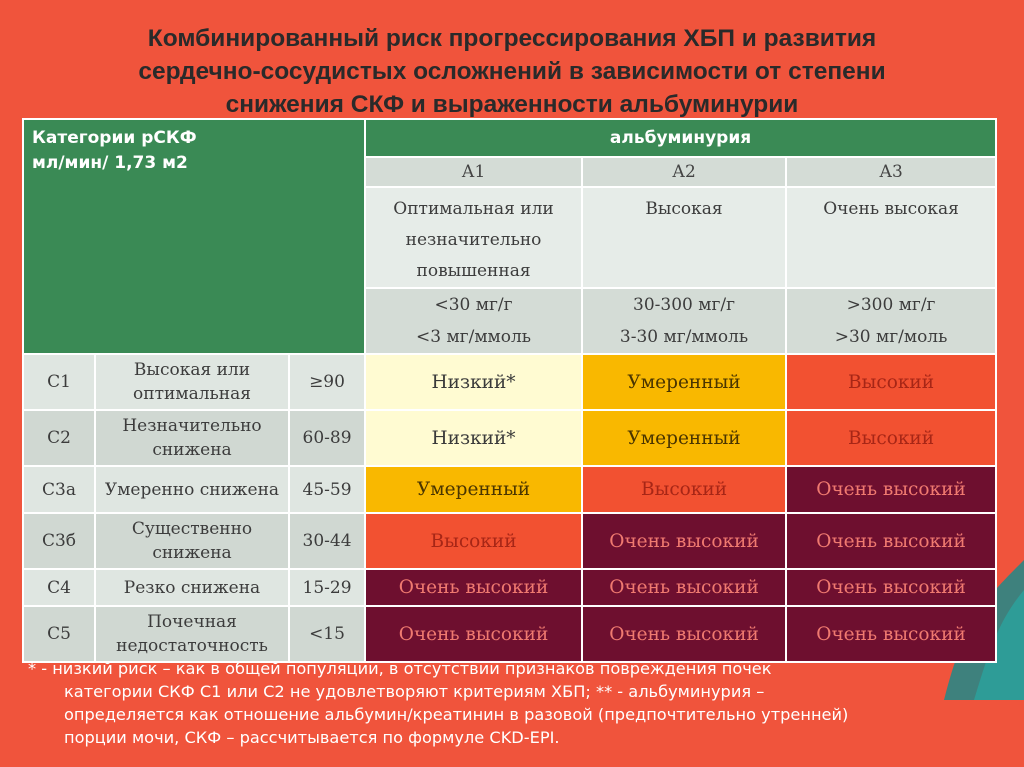 This screenshot has height=767, width=1024. What do you see at coordinates (327, 587) in the screenshot?
I see `gfr-value: 15-29` at bounding box center [327, 587].